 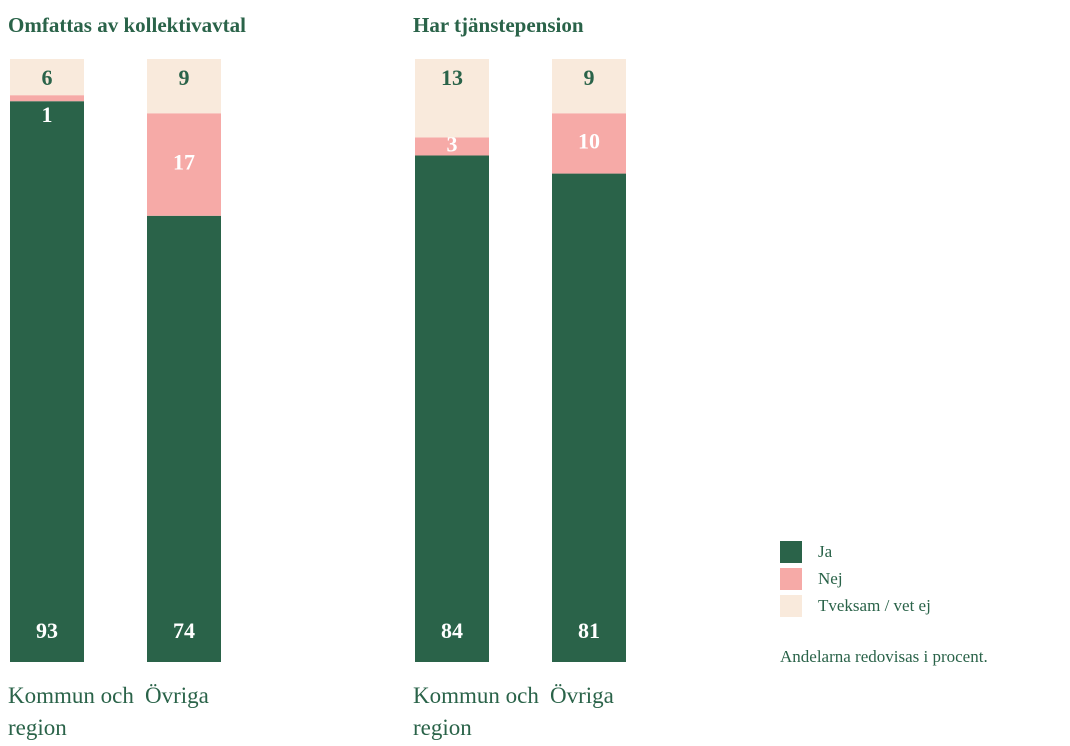 I want to click on data-label: 74, so click(x=184, y=630).